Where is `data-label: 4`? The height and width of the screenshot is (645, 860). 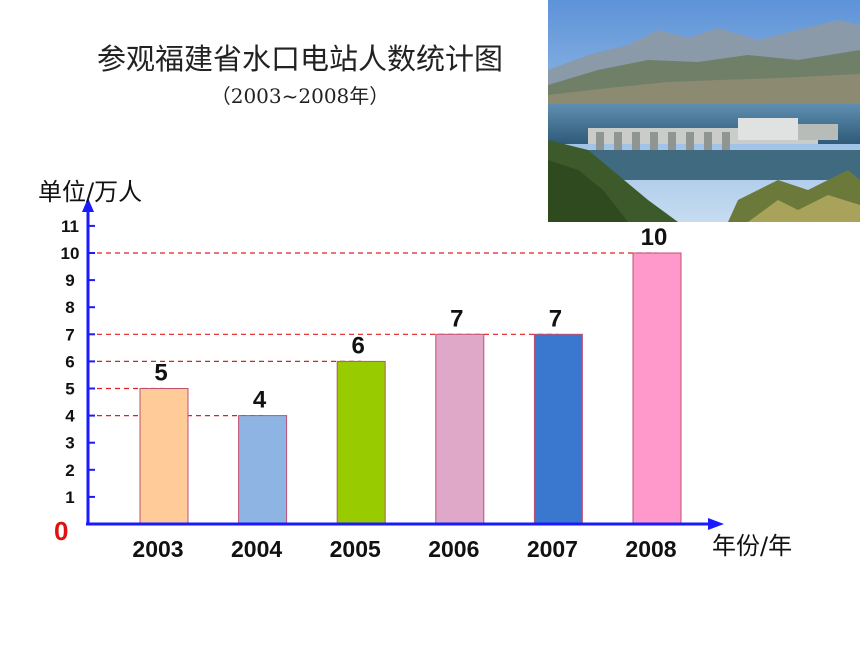 data-label: 4 is located at coordinates (260, 400).